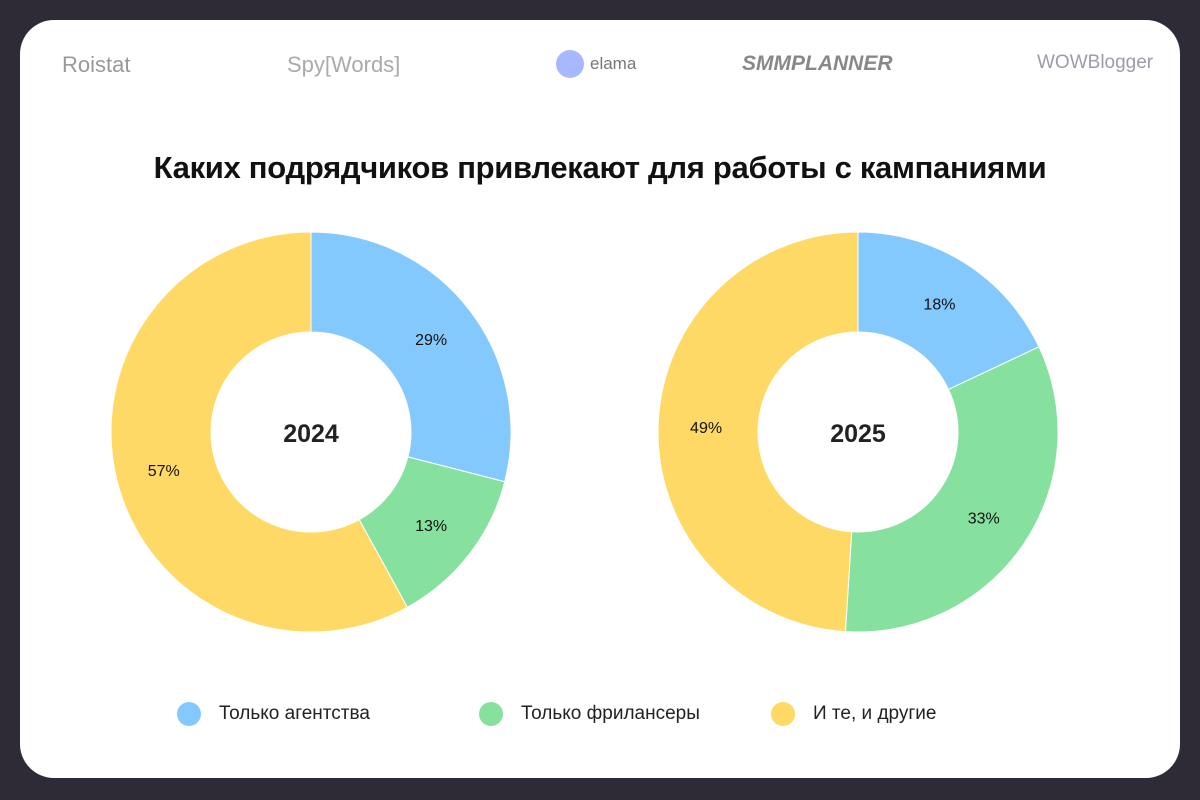 The height and width of the screenshot is (800, 1200). Describe the element at coordinates (939, 305) in the screenshot. I see `data-label: 18%` at that location.